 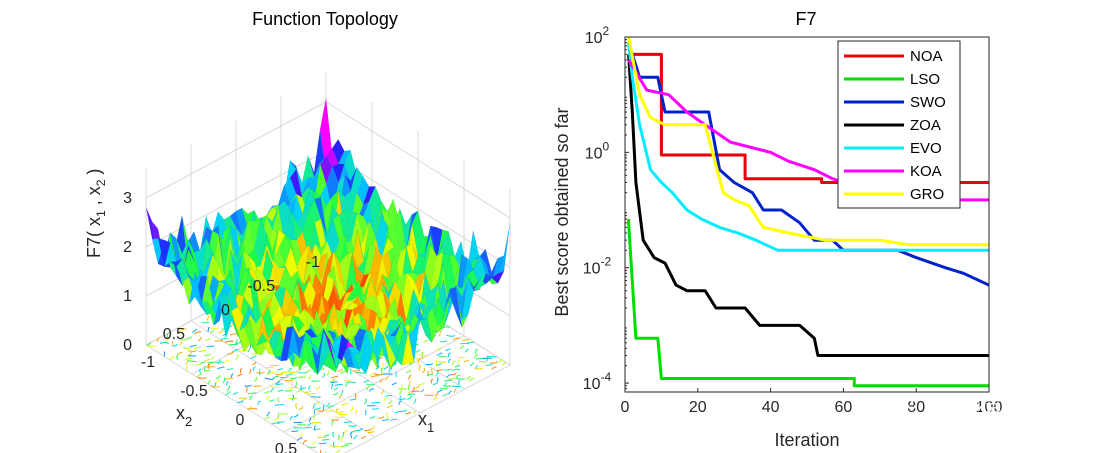 I want to click on y-tick-label: 10-2, so click(x=597, y=266).